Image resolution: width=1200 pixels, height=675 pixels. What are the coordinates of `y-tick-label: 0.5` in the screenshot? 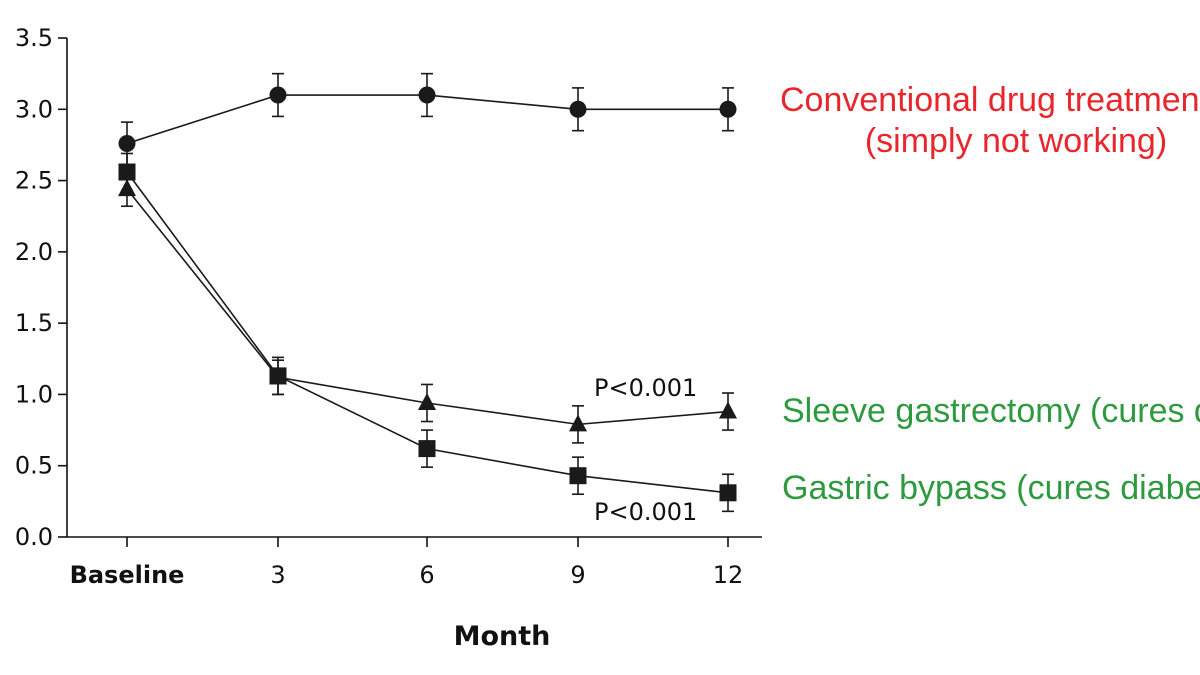 It's located at (34, 466).